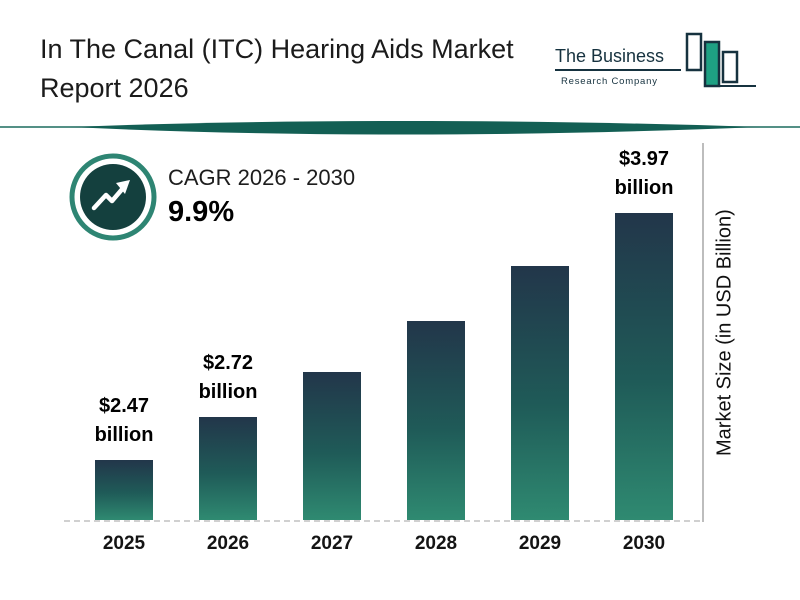  I want to click on year-label: 2030, so click(644, 543).